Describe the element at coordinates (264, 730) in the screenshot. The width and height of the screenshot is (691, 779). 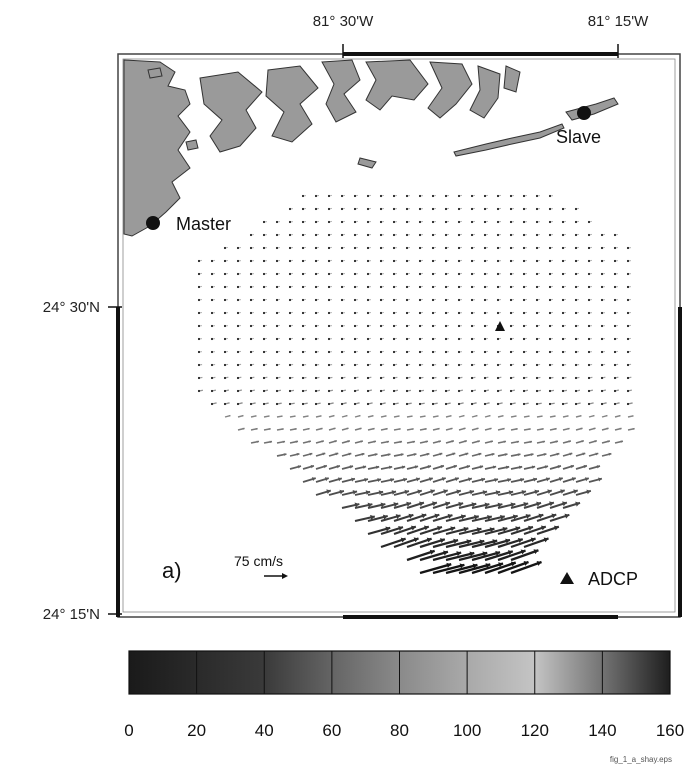
I see `colorbar-tick-label: 40` at that location.